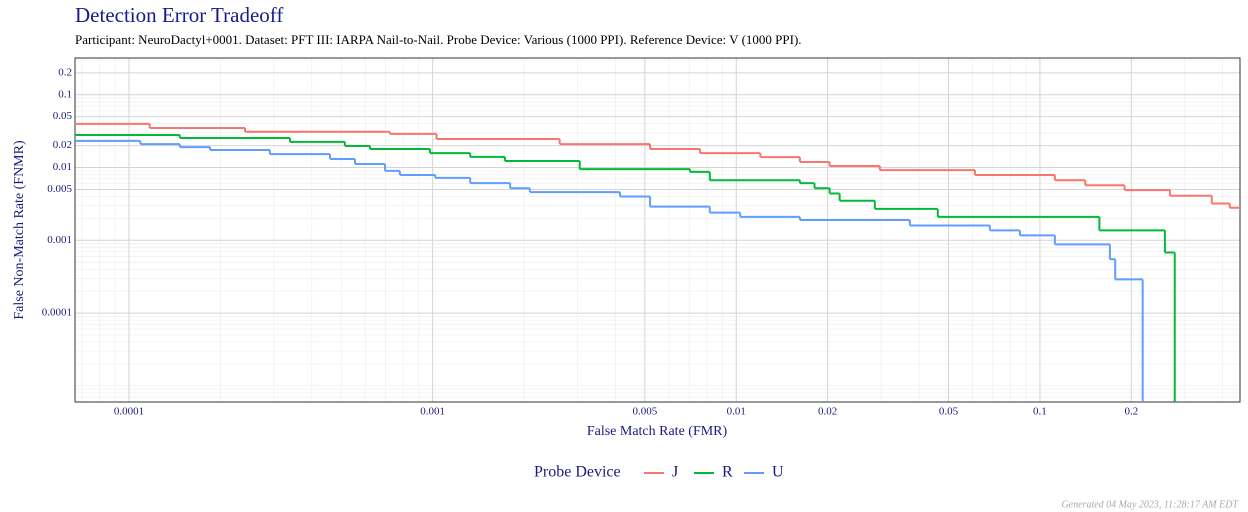 The width and height of the screenshot is (1248, 512). I want to click on y-tick-label: 0.2, so click(65, 72).